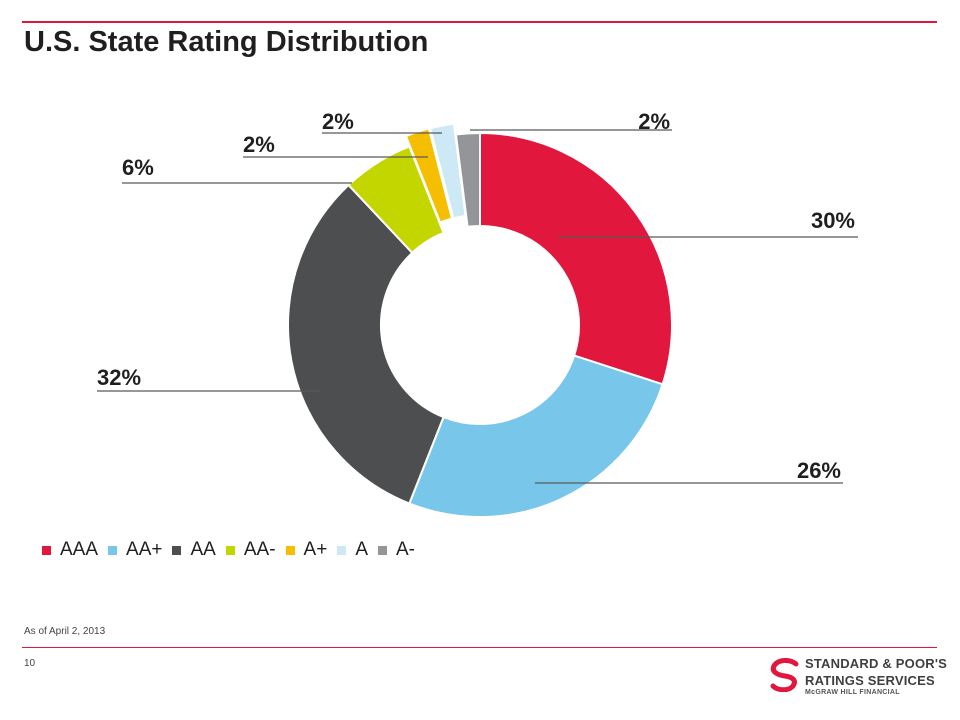  What do you see at coordinates (65, 631) in the screenshot?
I see `as-of-note: As of April 2, 2013` at bounding box center [65, 631].